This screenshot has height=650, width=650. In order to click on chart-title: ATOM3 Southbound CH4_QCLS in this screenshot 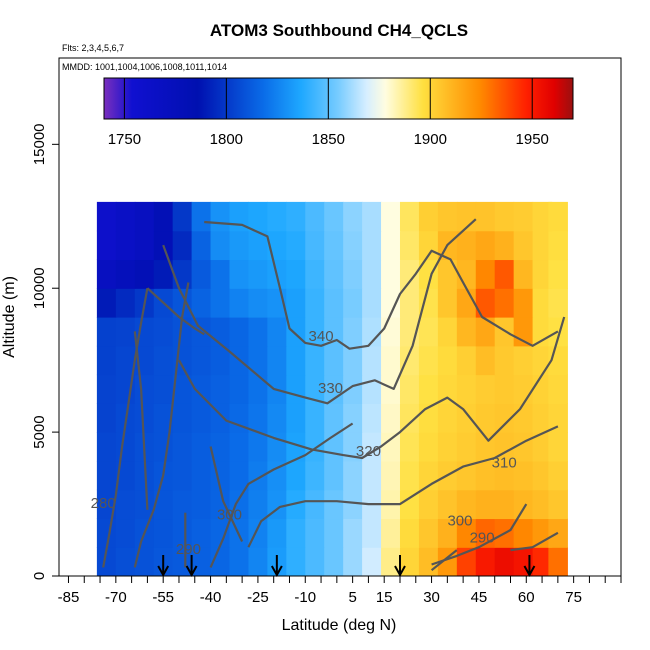, I will do `click(339, 30)`.